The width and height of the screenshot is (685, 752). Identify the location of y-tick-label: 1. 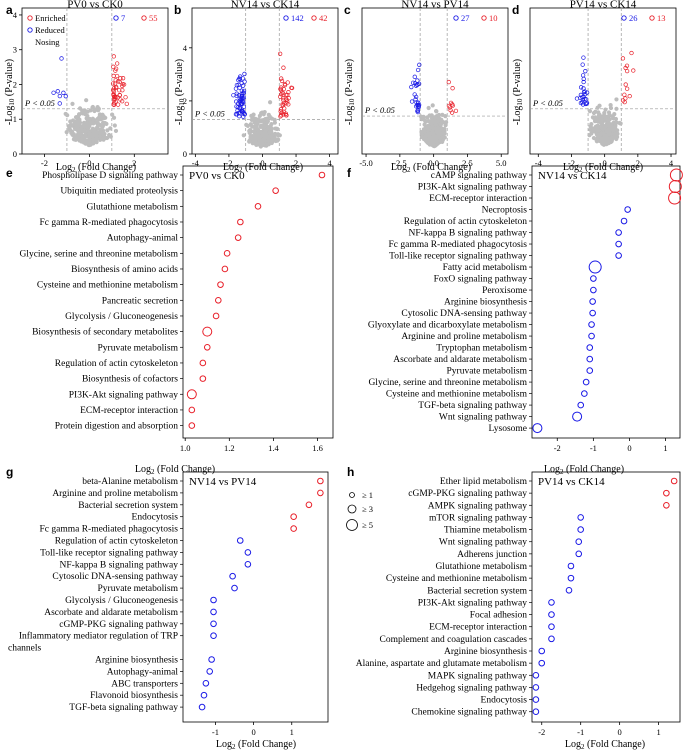
(15, 119).